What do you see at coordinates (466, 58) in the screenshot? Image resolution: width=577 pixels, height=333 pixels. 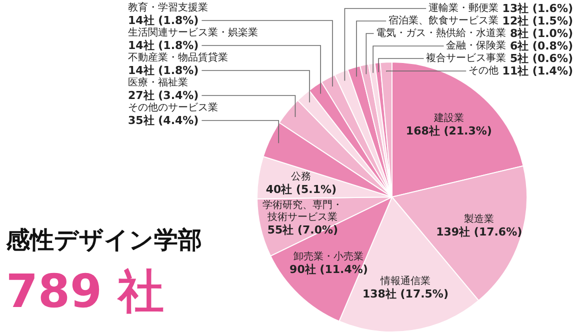 I see `slice-label: 複合サービス事業` at bounding box center [466, 58].